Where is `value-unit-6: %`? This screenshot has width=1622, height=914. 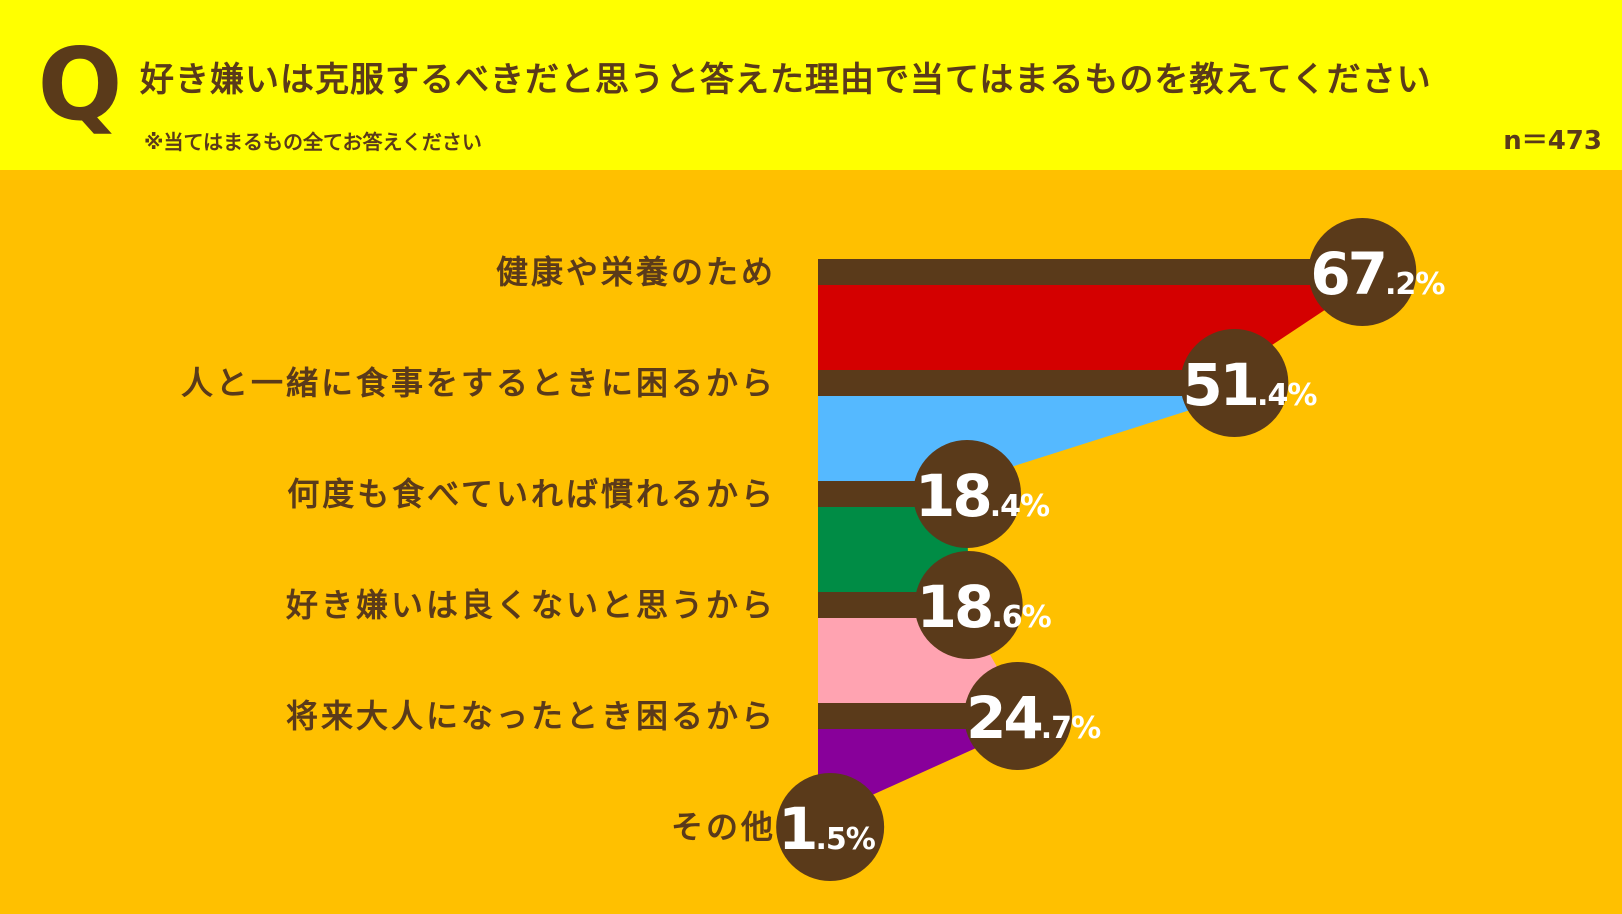 value-unit-6: % is located at coordinates (861, 839).